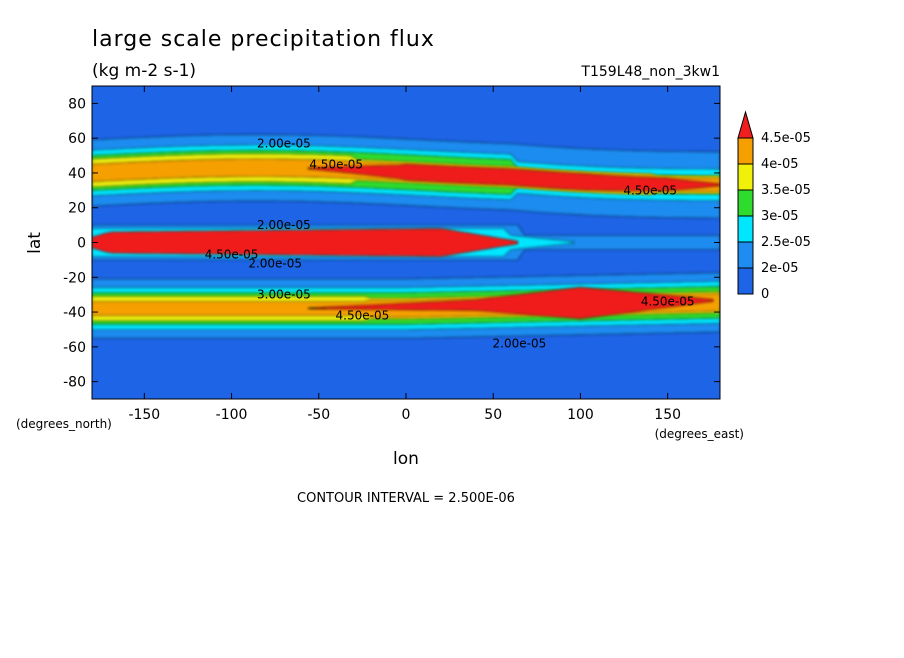  Describe the element at coordinates (580, 415) in the screenshot. I see `x-tick-label: 100` at that location.